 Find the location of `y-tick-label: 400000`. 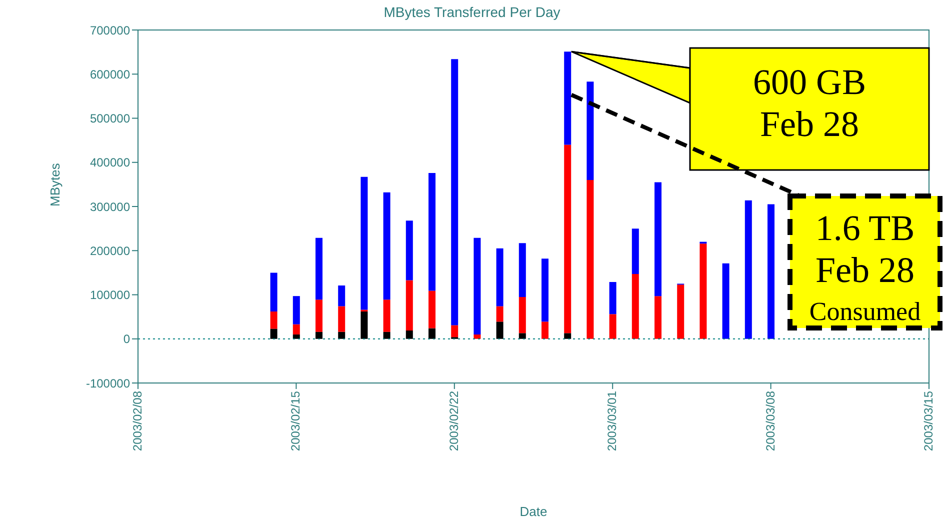

y-tick-label: 400000 is located at coordinates (110, 163).